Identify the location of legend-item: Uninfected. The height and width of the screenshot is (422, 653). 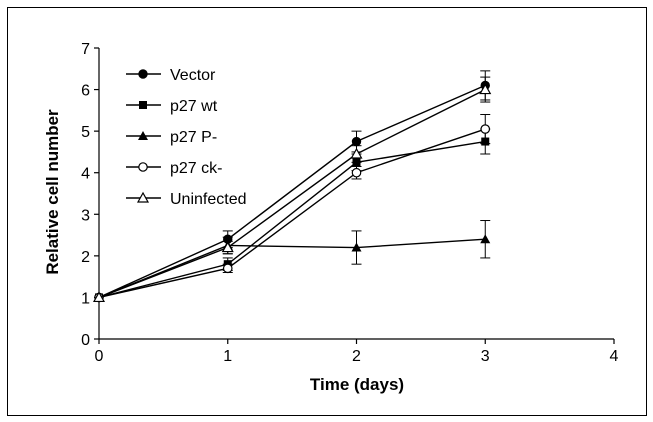
(186, 199).